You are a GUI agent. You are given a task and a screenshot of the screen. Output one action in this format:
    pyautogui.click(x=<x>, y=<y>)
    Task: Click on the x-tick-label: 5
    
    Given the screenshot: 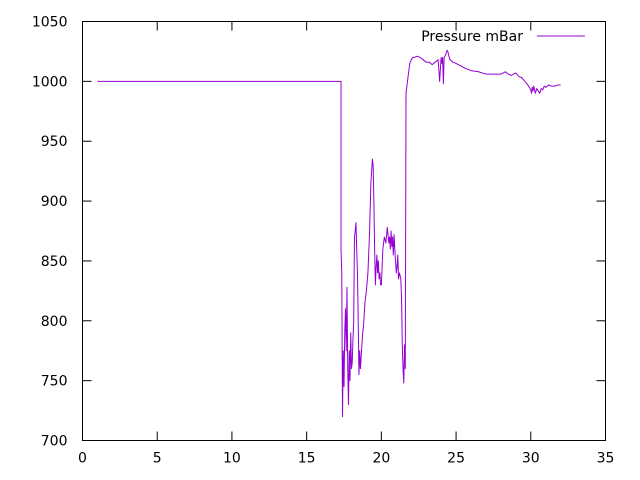 What is the action you would take?
    pyautogui.click(x=157, y=459)
    